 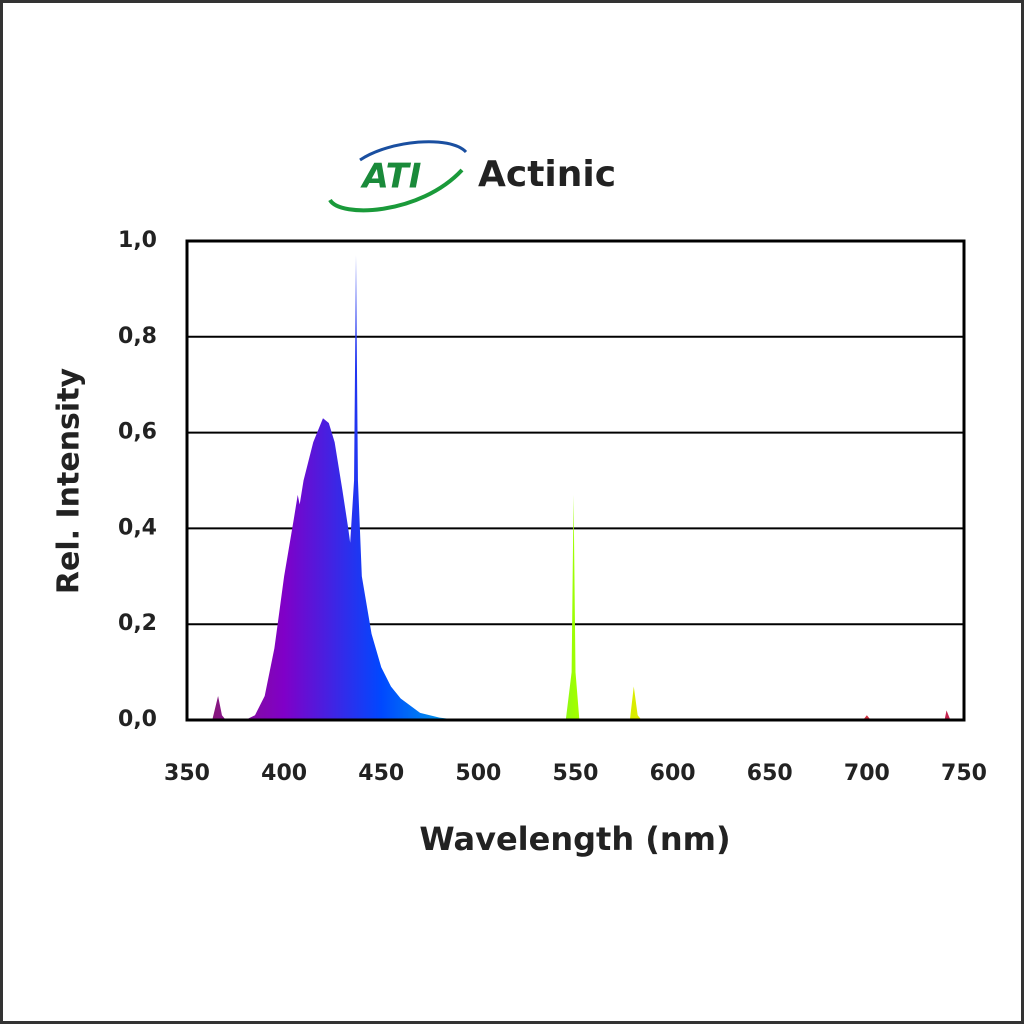 I want to click on x-tick-label: 650, so click(x=770, y=773).